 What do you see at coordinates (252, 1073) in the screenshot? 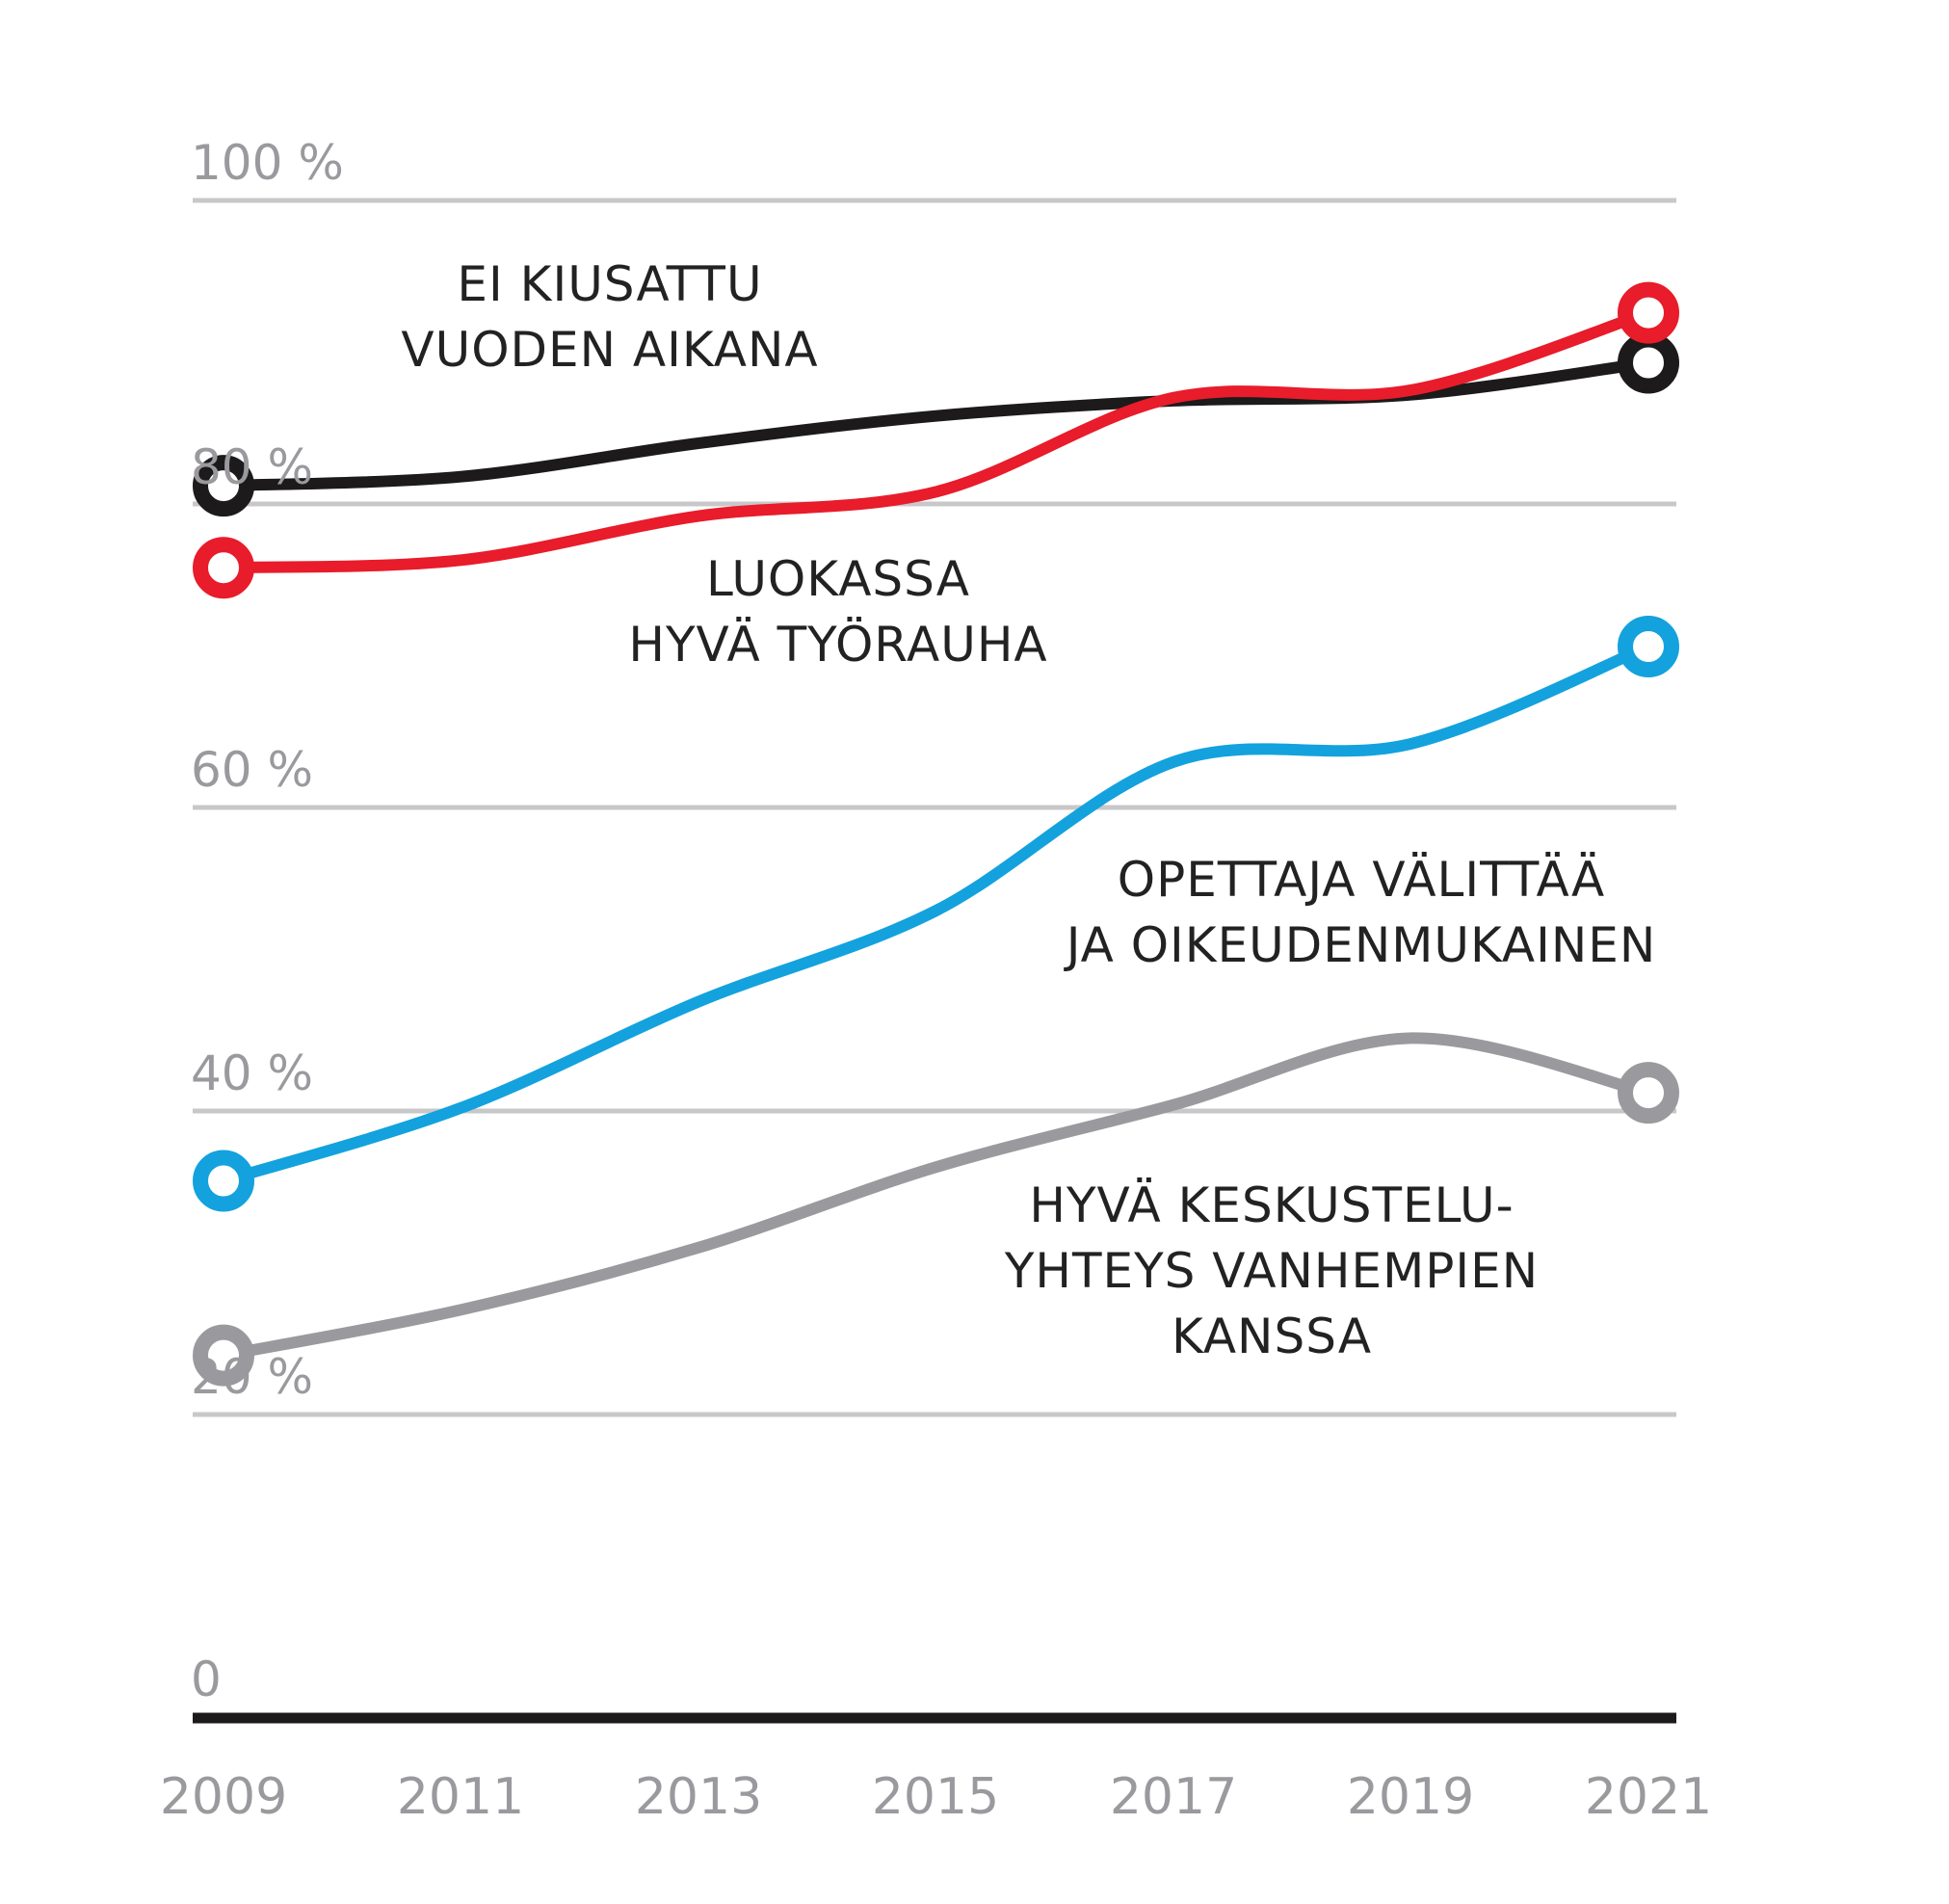
I see `y-tick-label-40: 40 %` at bounding box center [252, 1073].